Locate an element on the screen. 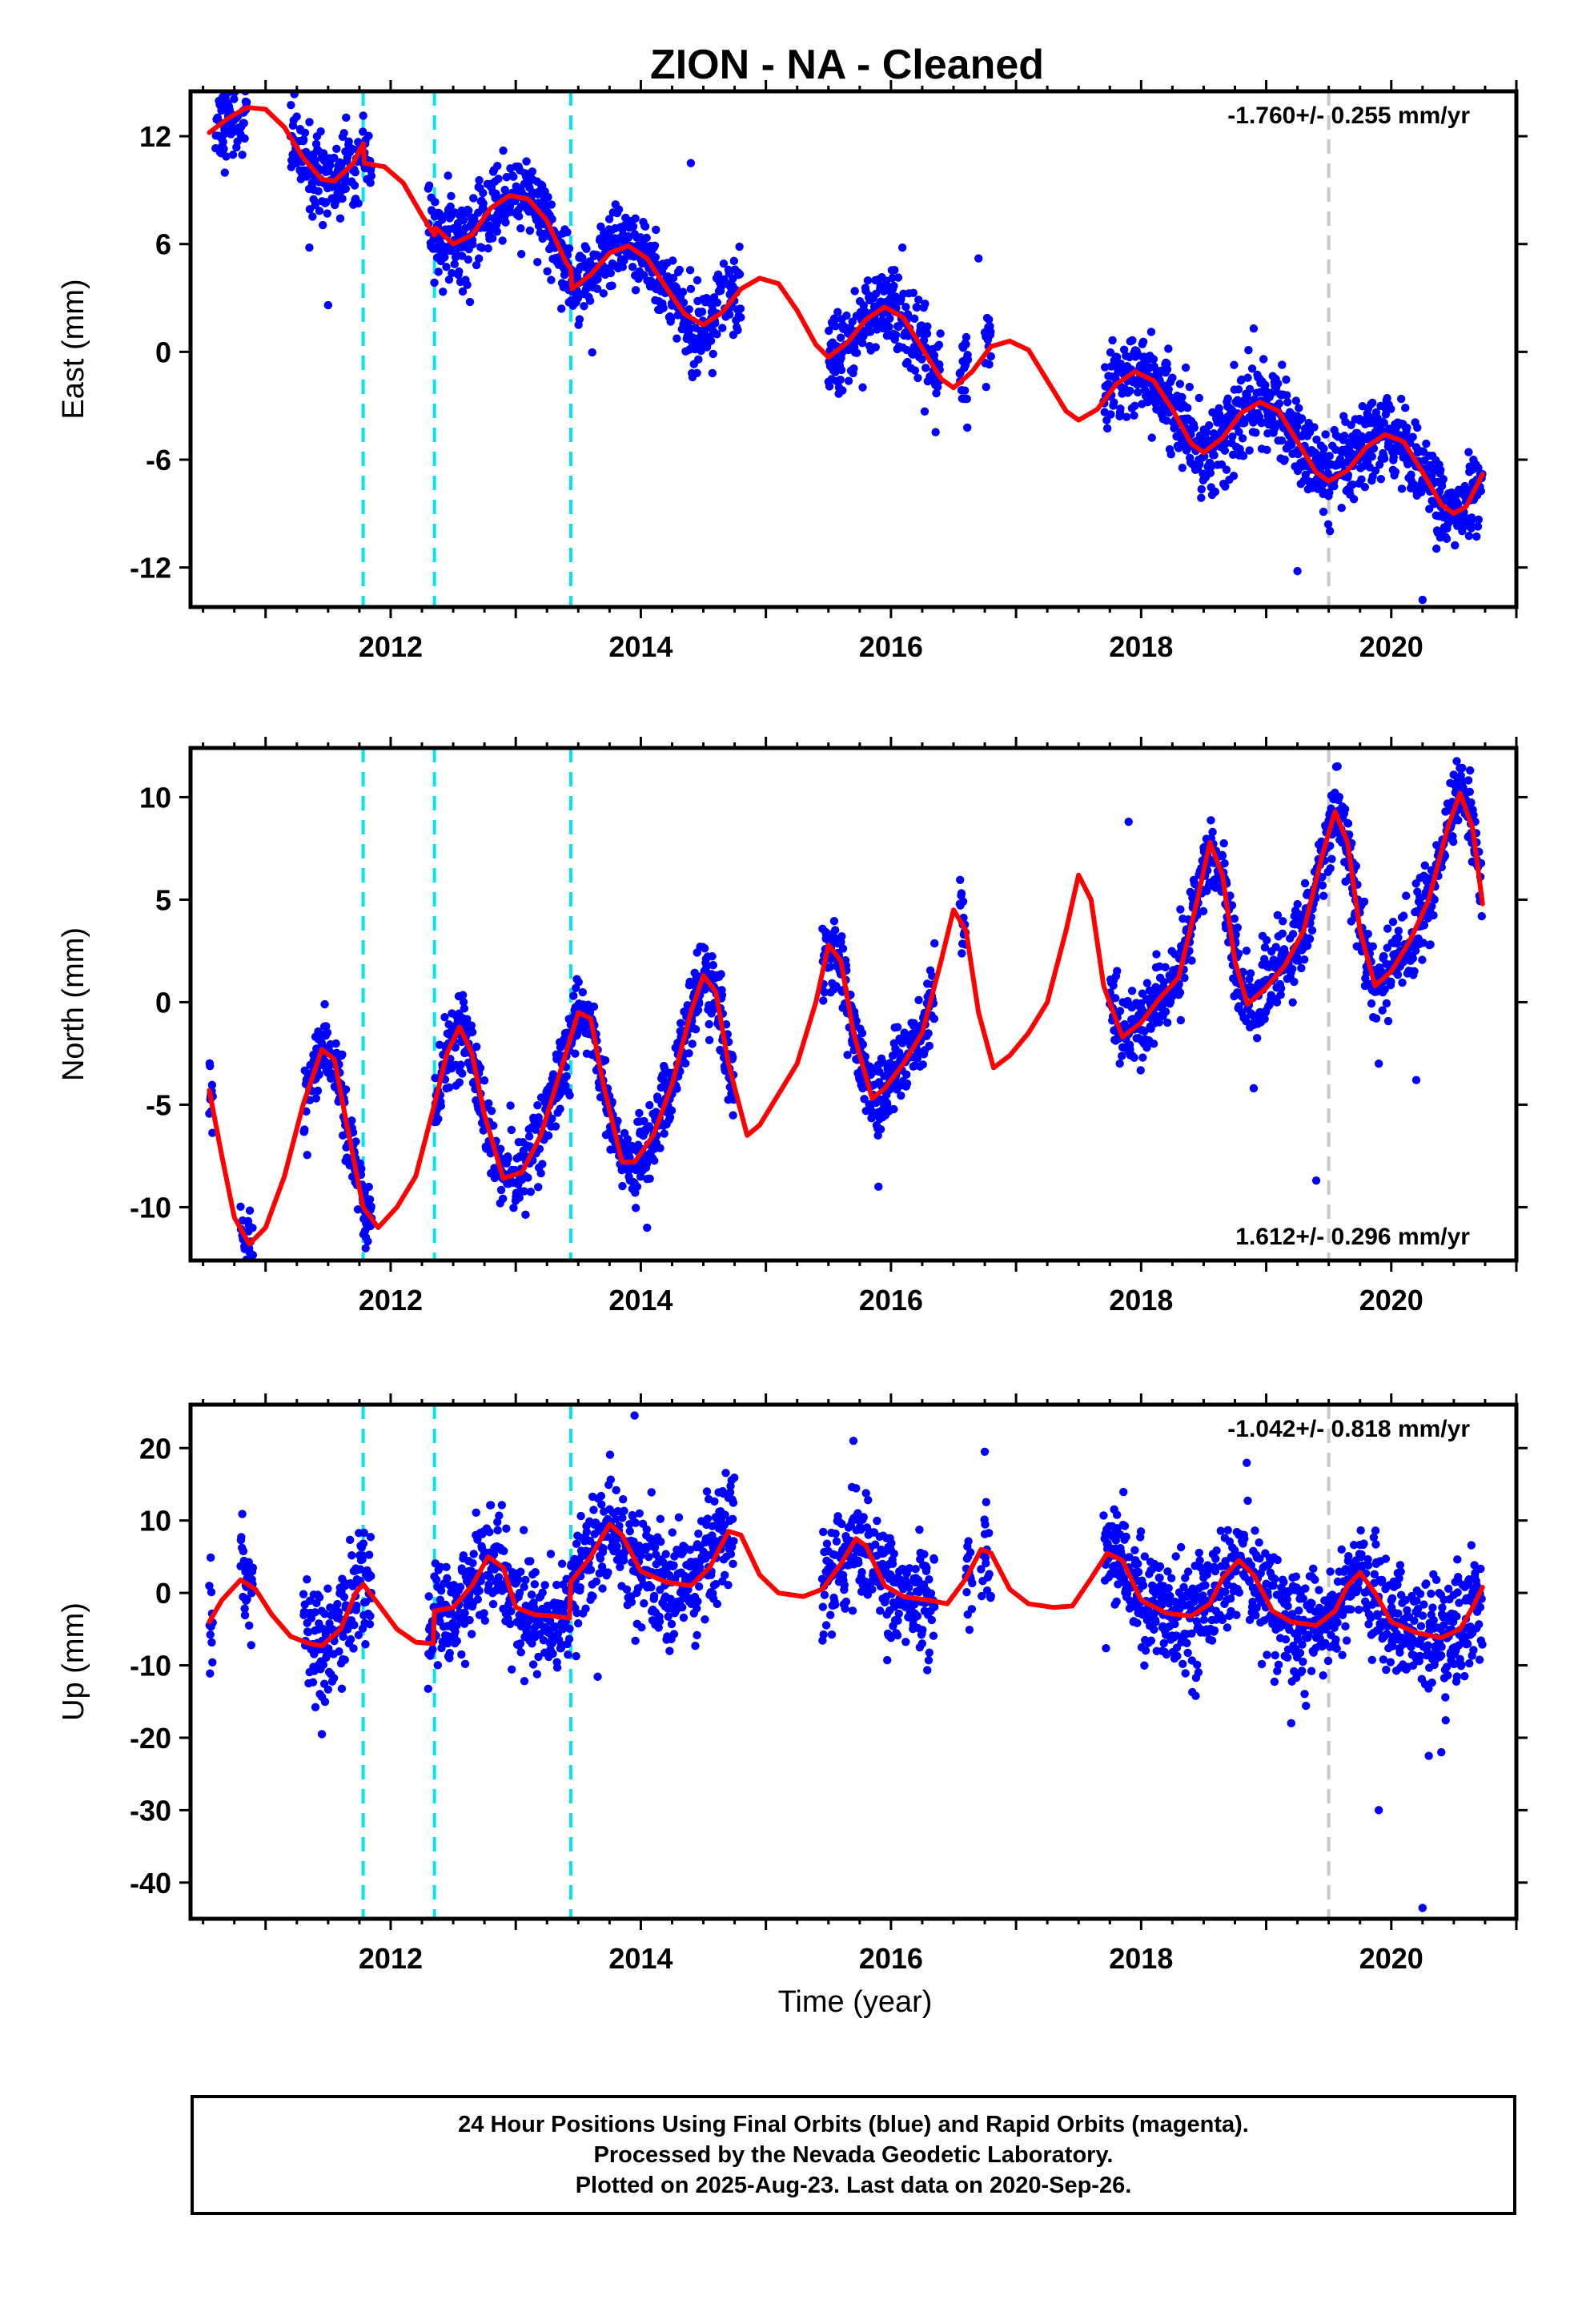 The height and width of the screenshot is (2324, 1582). y-tick-label: 0 is located at coordinates (163, 352).